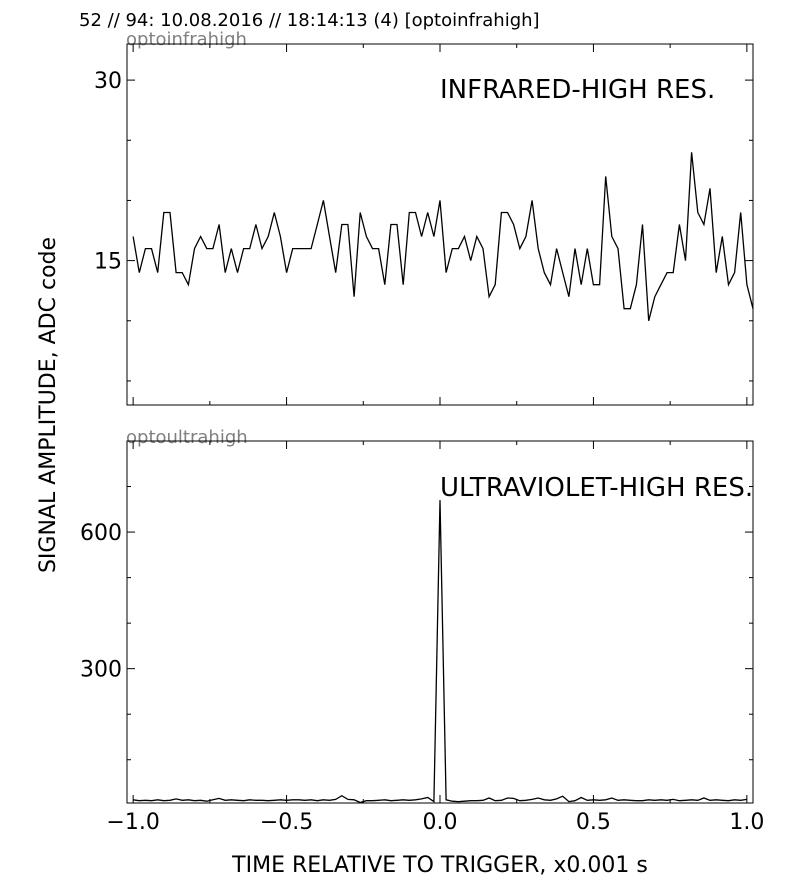 The width and height of the screenshot is (792, 882). I want to click on bottom-channel-label: optoultrahigh, so click(187, 437).